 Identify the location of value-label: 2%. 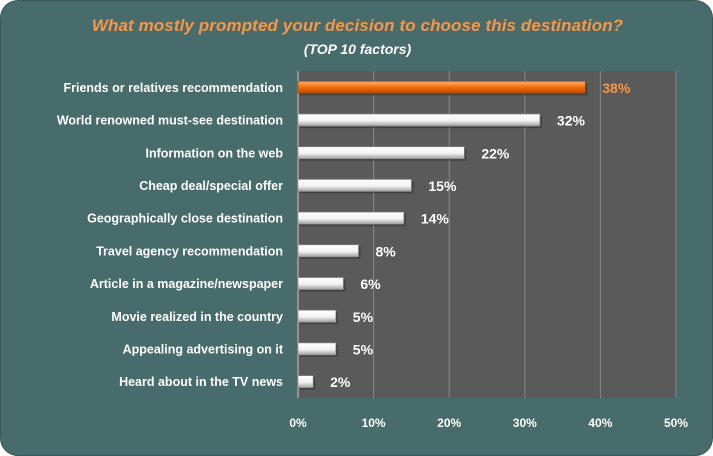
(340, 382).